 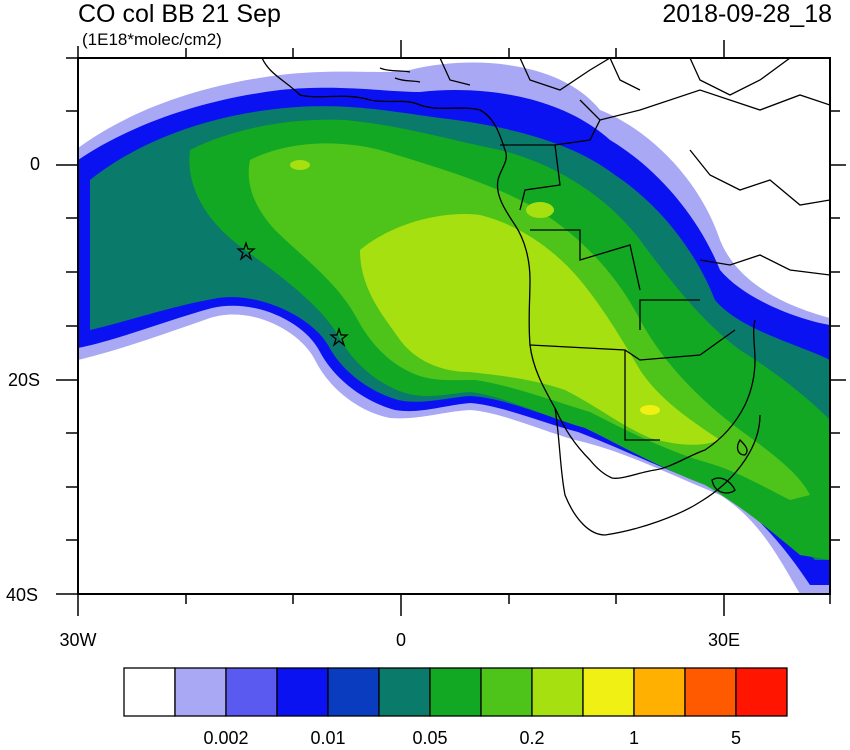 What do you see at coordinates (430, 738) in the screenshot?
I see `colorbar-label: 0.05` at bounding box center [430, 738].